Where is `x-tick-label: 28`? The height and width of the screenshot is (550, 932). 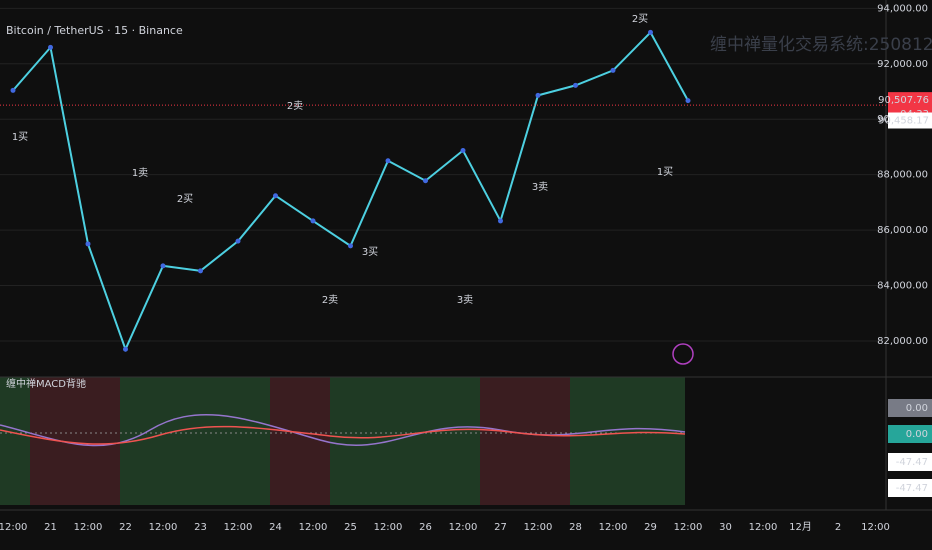
x-tick-label: 28 is located at coordinates (575, 527).